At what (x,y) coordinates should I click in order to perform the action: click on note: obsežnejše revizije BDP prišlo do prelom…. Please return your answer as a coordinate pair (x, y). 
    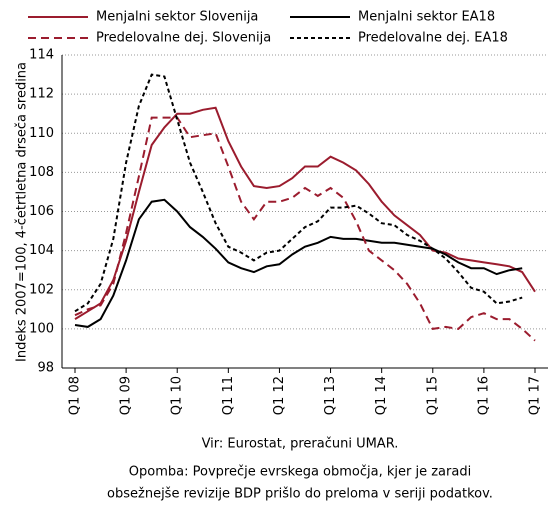
    Looking at the image, I should click on (300, 494).